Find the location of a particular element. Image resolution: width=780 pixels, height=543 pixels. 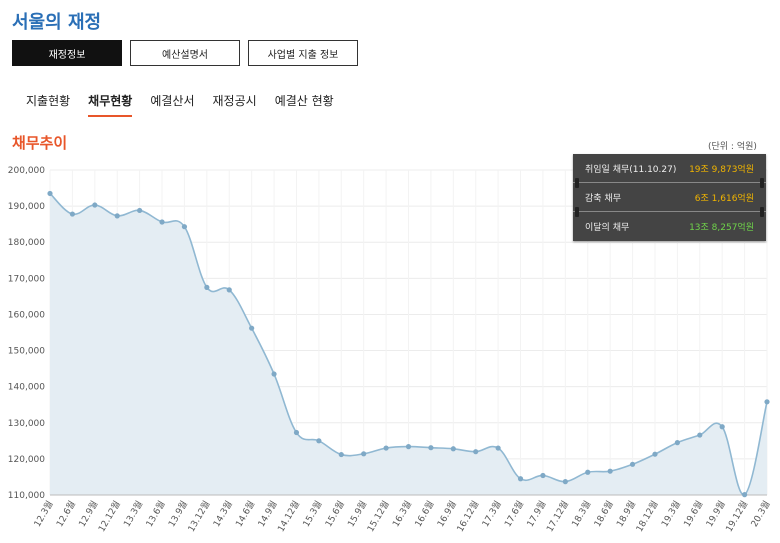

y-tick-label: 170,000 is located at coordinates (26, 279).